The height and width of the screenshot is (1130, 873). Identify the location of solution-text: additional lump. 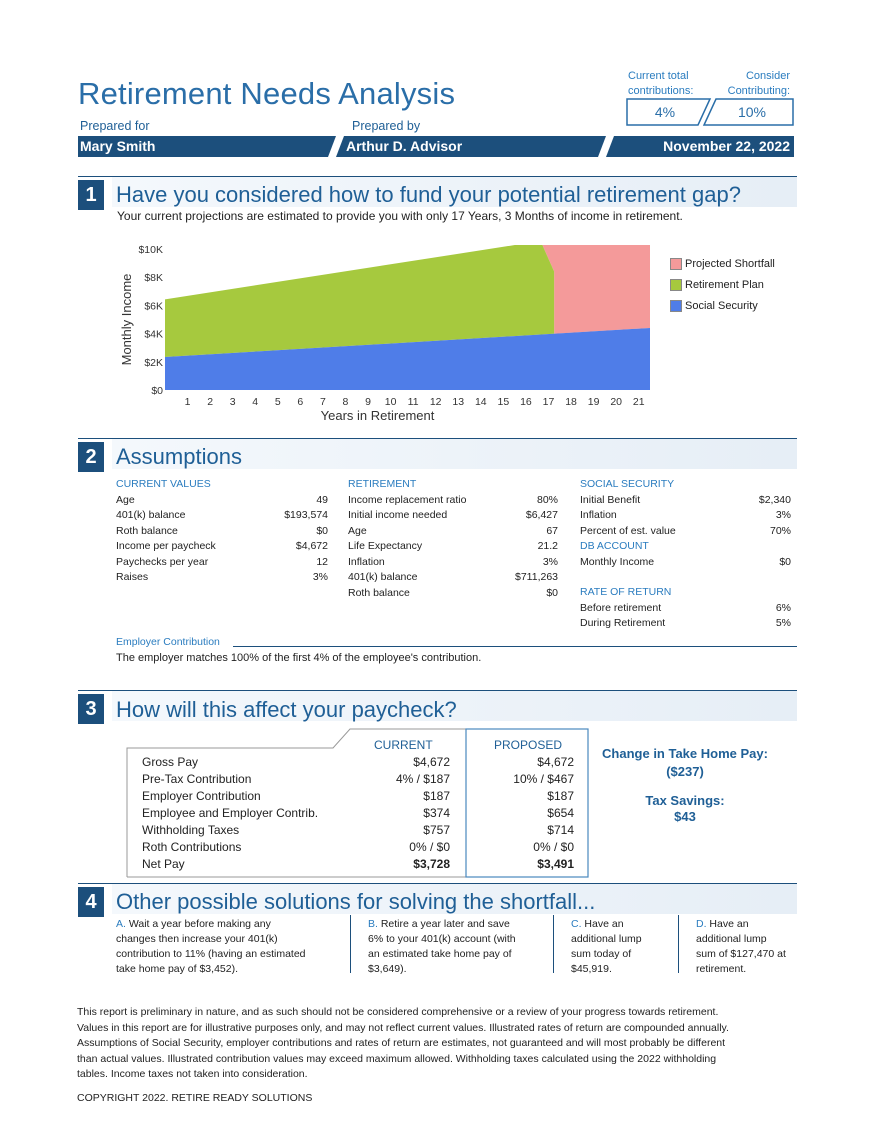
(606, 939).